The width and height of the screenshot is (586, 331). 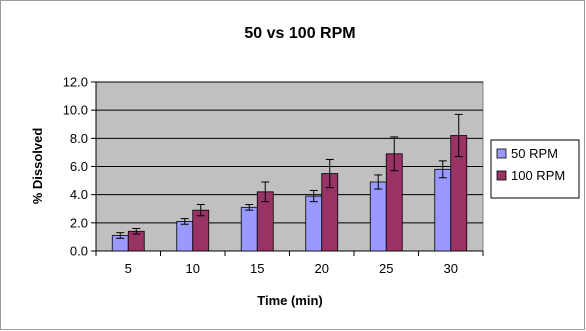 What do you see at coordinates (501, 153) in the screenshot?
I see `legend-swatch-50-rpm` at bounding box center [501, 153].